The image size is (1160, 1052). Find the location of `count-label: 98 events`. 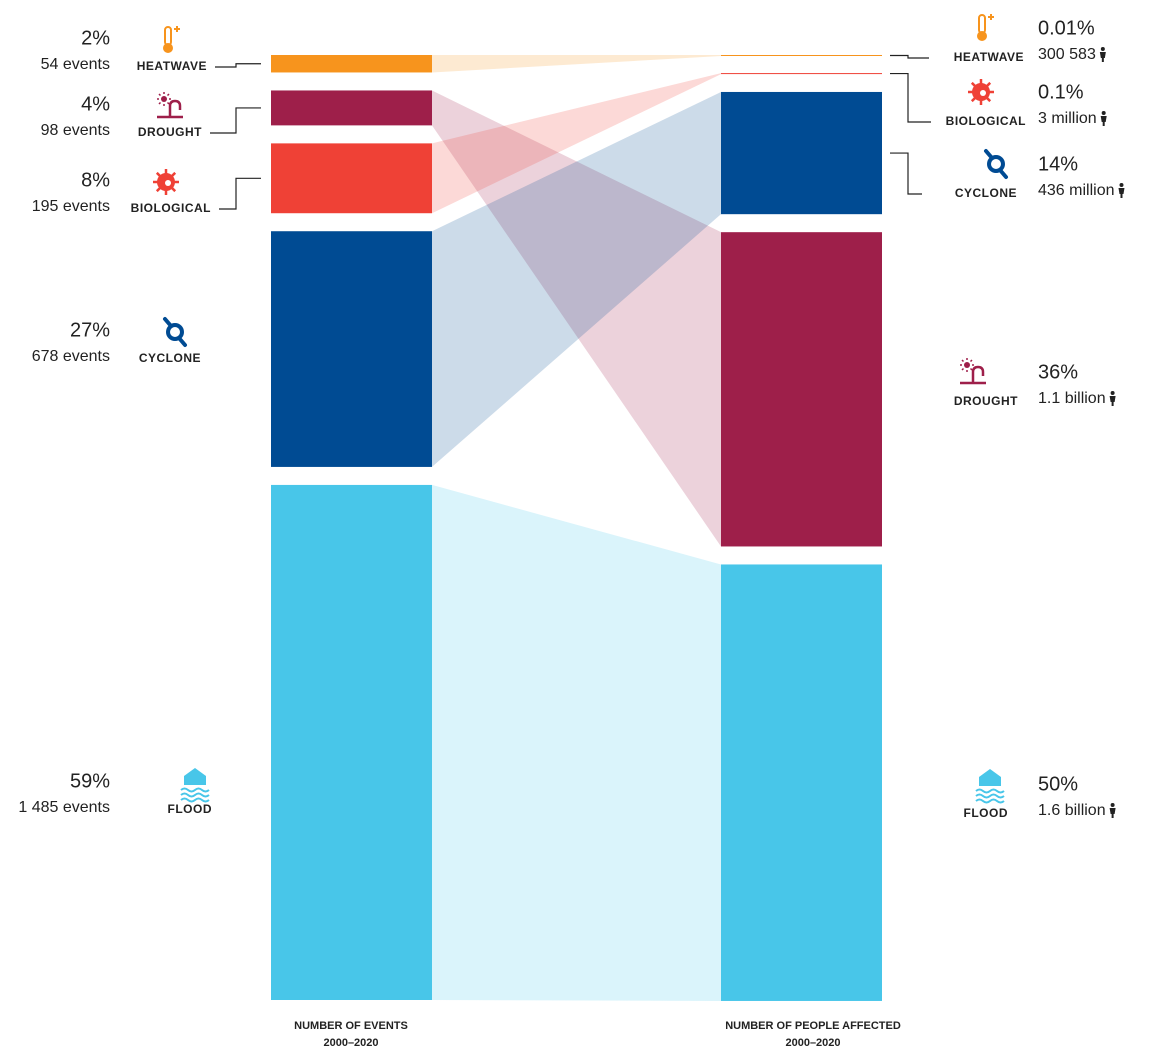

count-label: 98 events is located at coordinates (75, 130).